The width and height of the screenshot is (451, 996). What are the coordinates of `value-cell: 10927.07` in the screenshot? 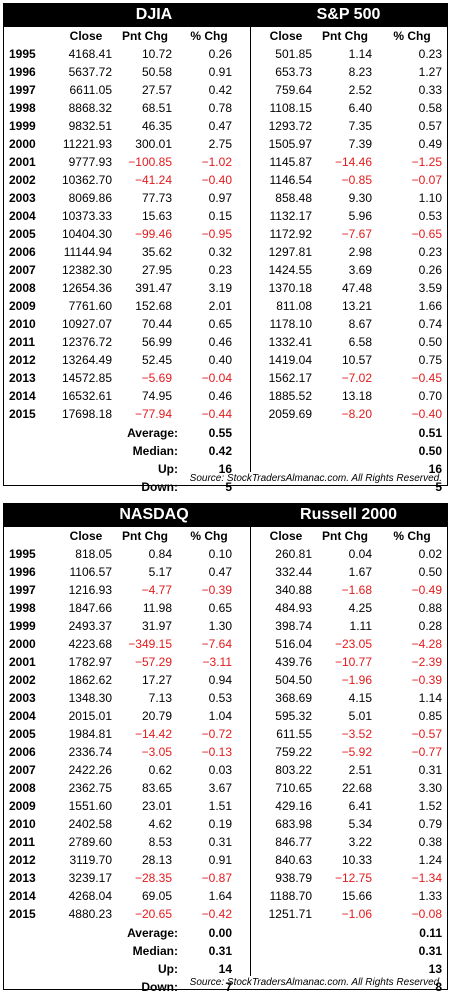 It's located at (86, 324).